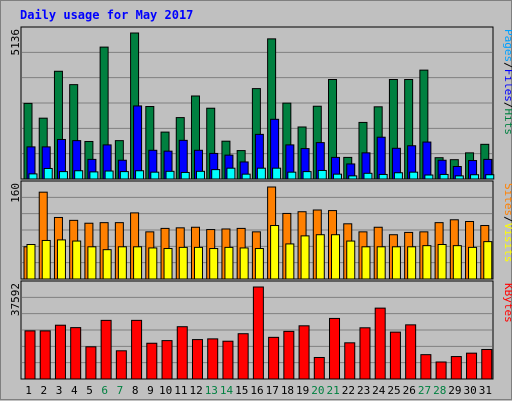 This screenshot has height=401, width=512. Describe the element at coordinates (333, 390) in the screenshot. I see `x-tick-label-21: 21` at that location.